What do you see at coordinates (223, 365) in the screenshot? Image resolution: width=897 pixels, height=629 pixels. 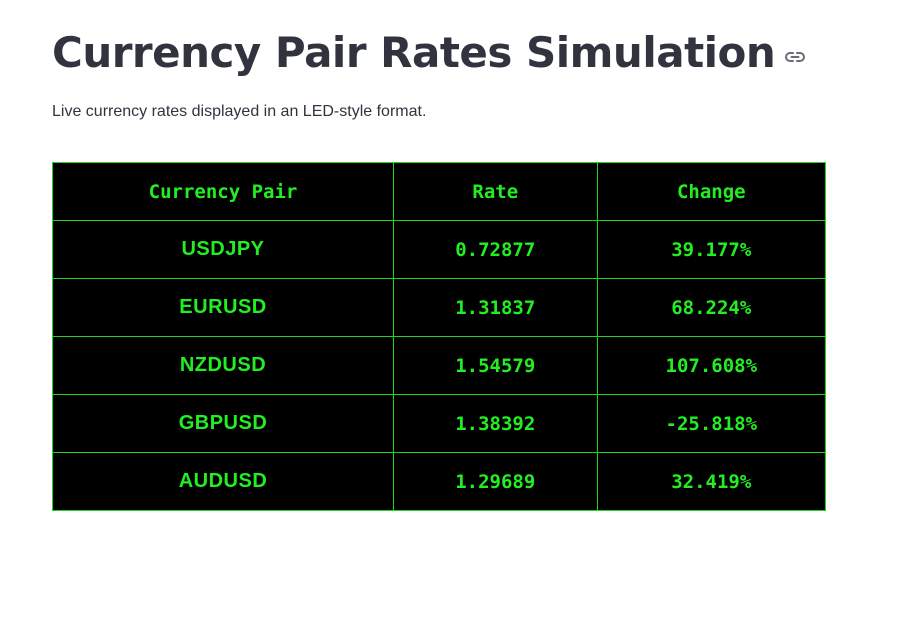 I see `currency-pair-cell: NZDUSD` at bounding box center [223, 365].